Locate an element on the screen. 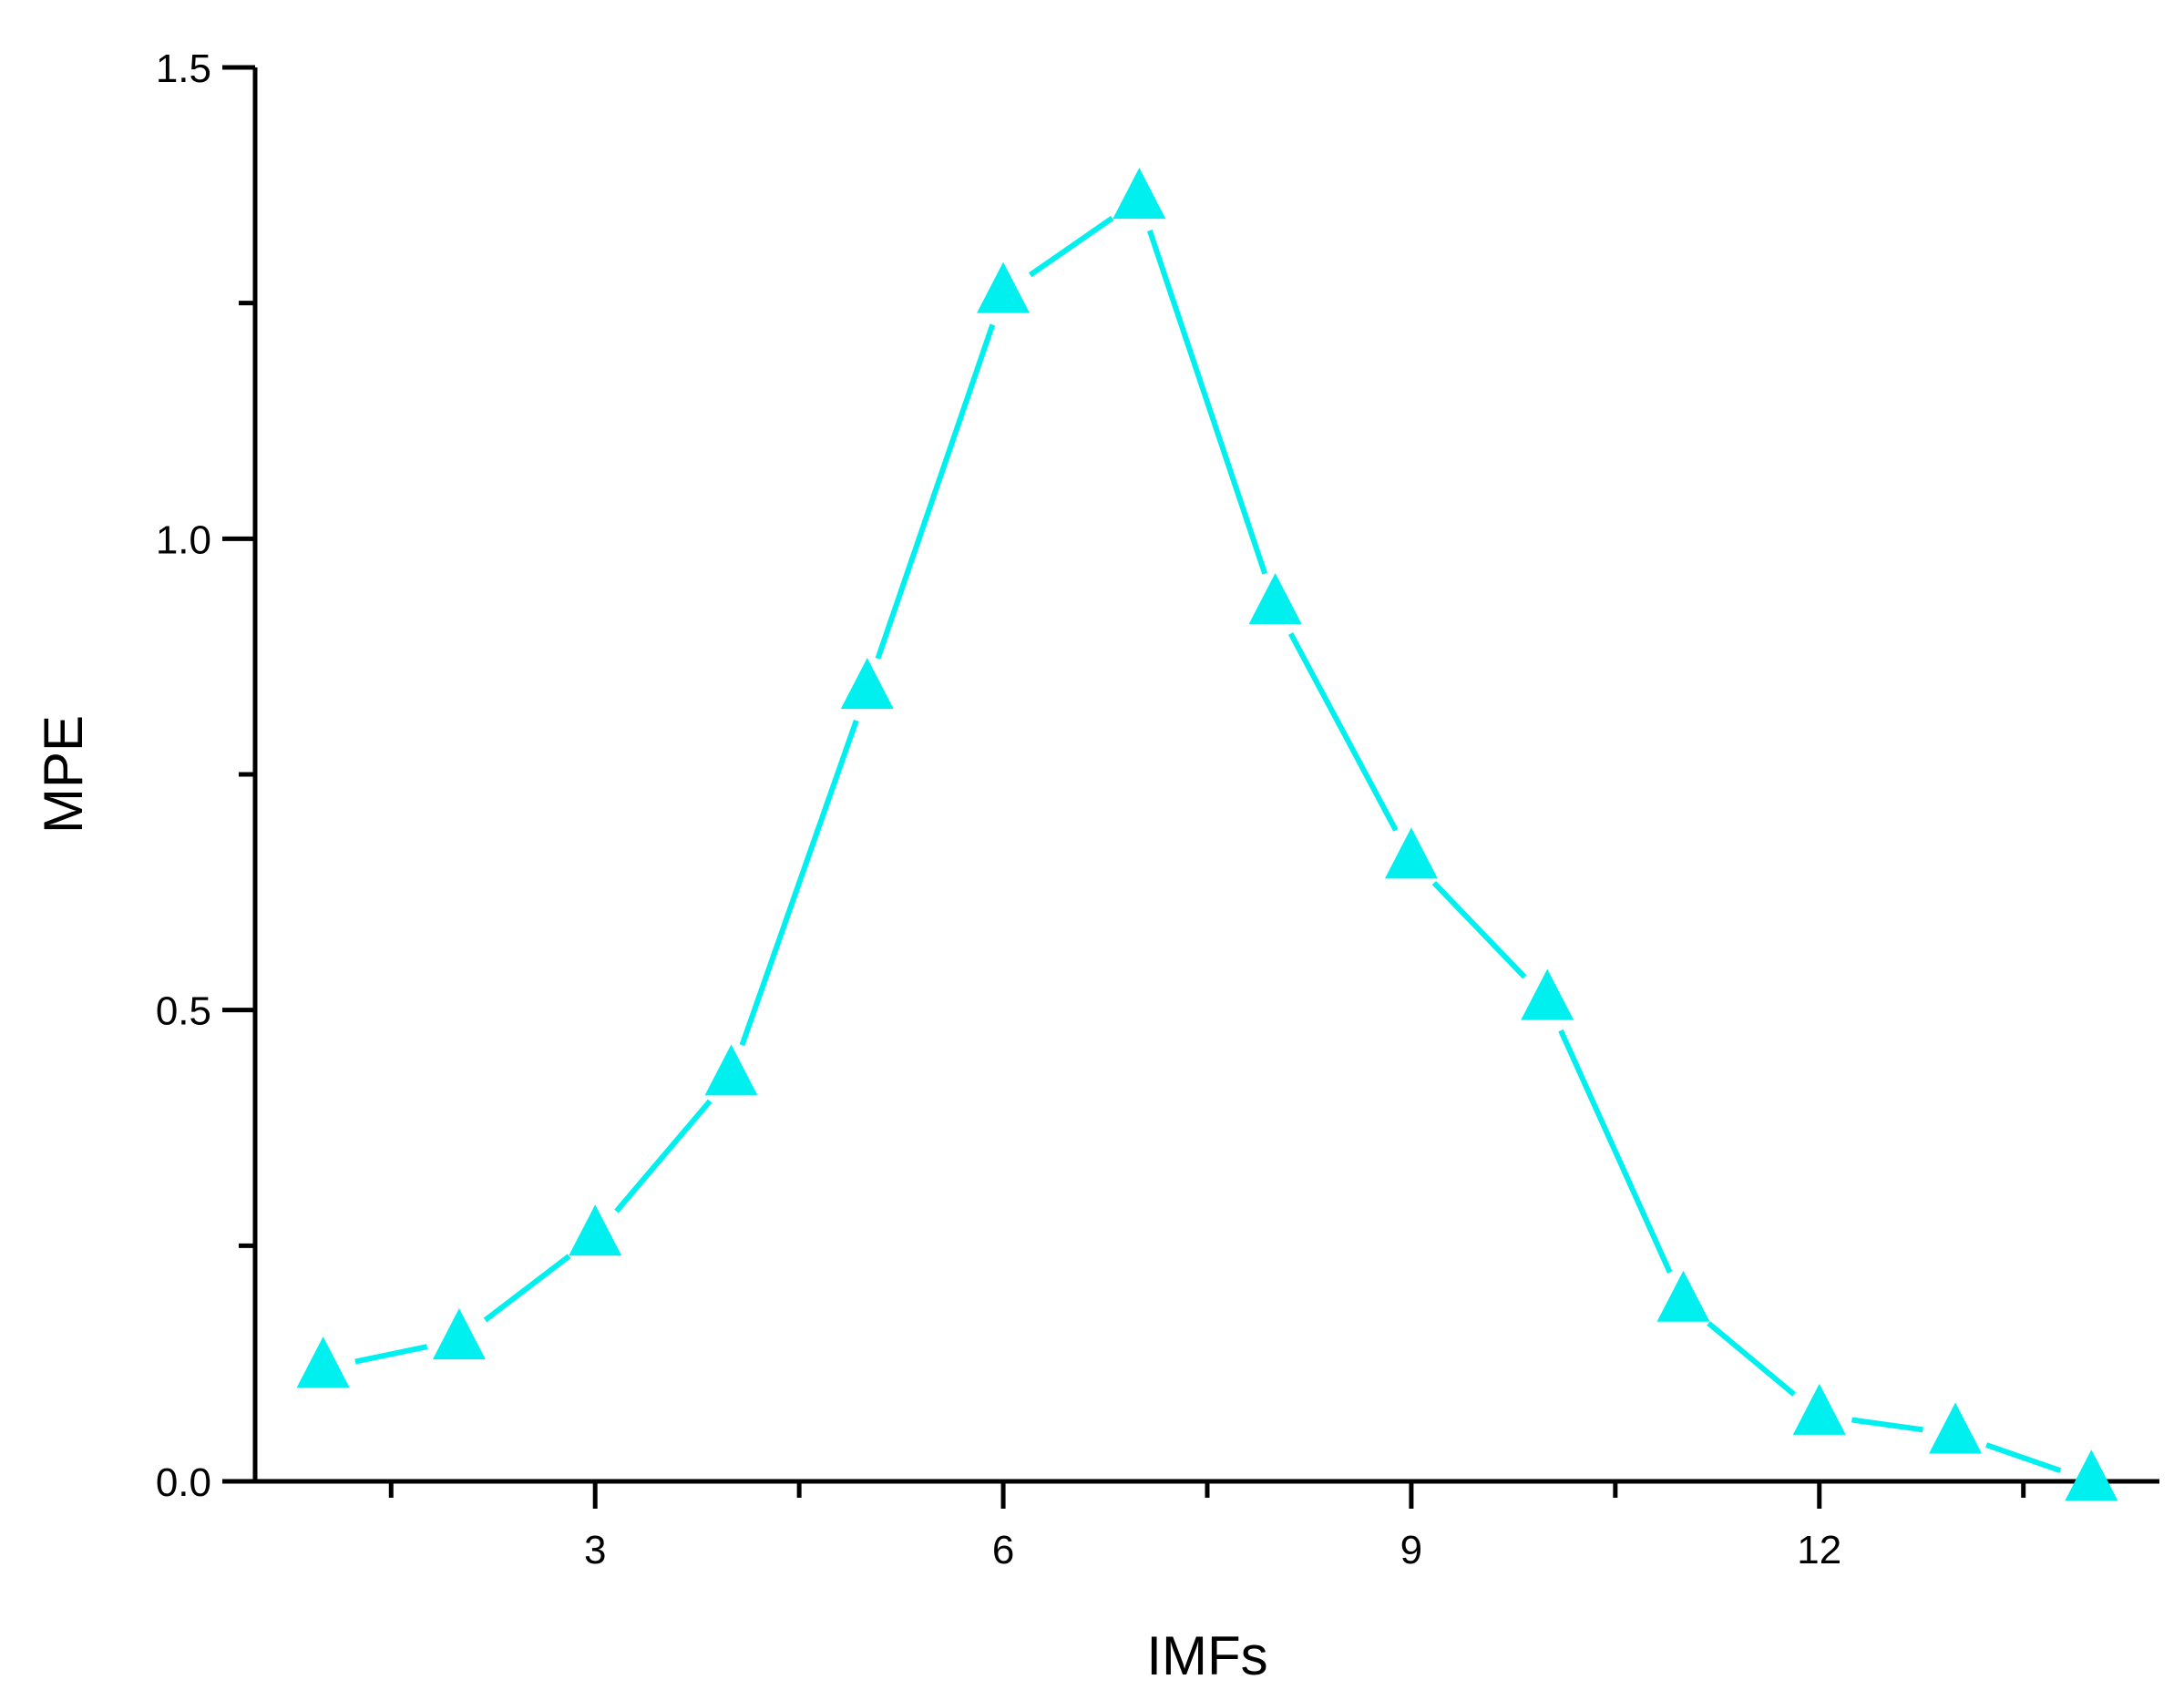 The width and height of the screenshot is (2184, 1700). y-tick-label: 1.0 is located at coordinates (184, 539).